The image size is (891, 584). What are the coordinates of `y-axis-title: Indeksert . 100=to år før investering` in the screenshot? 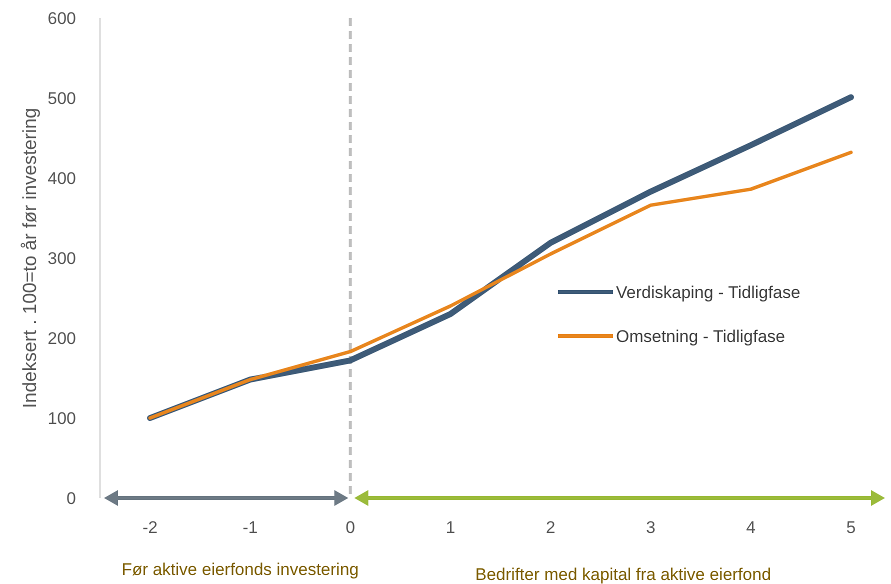 It's located at (30, 258).